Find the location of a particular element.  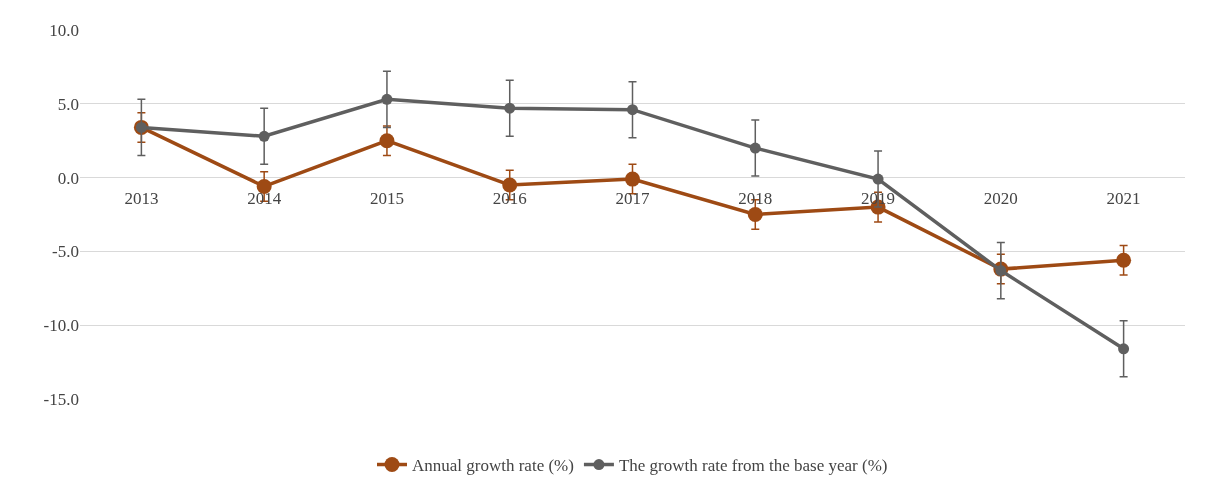

x-tick-label: 2015 is located at coordinates (386, 198).